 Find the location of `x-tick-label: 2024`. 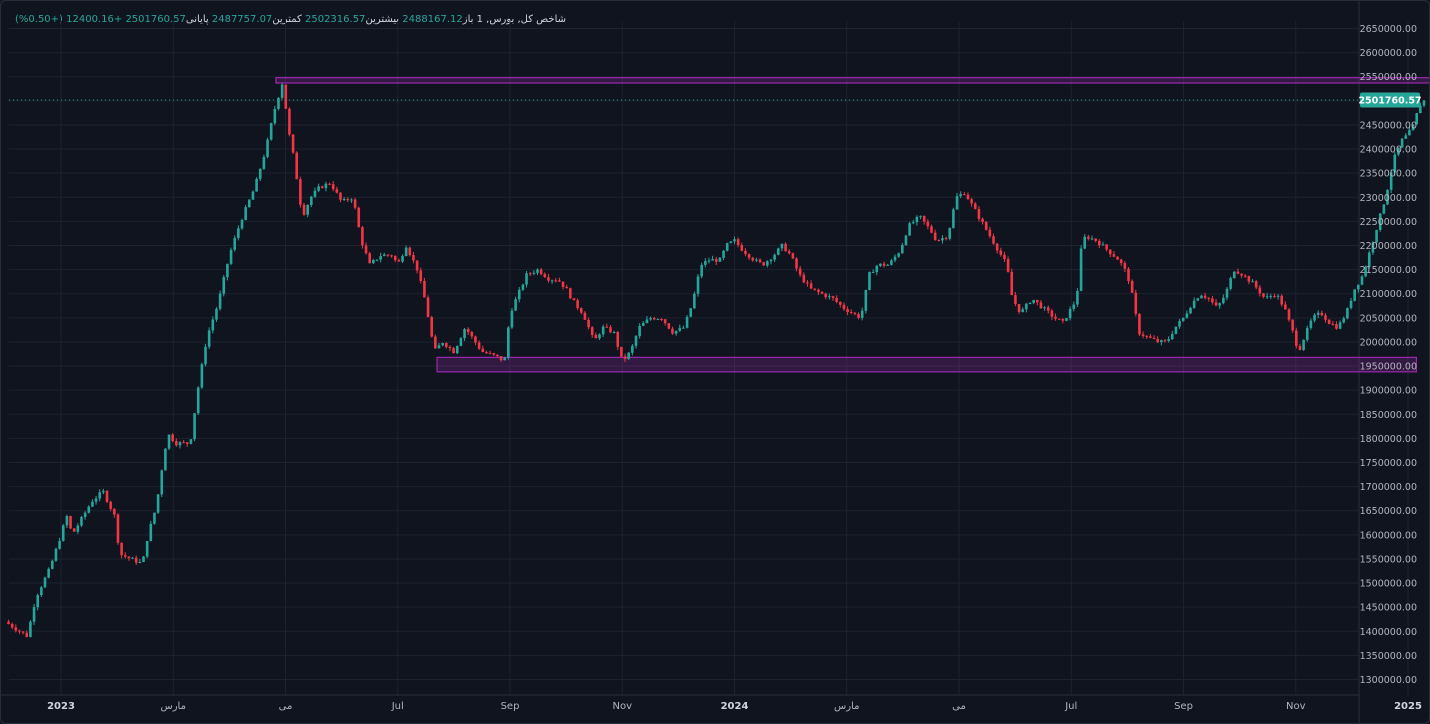

x-tick-label: 2024 is located at coordinates (735, 706).